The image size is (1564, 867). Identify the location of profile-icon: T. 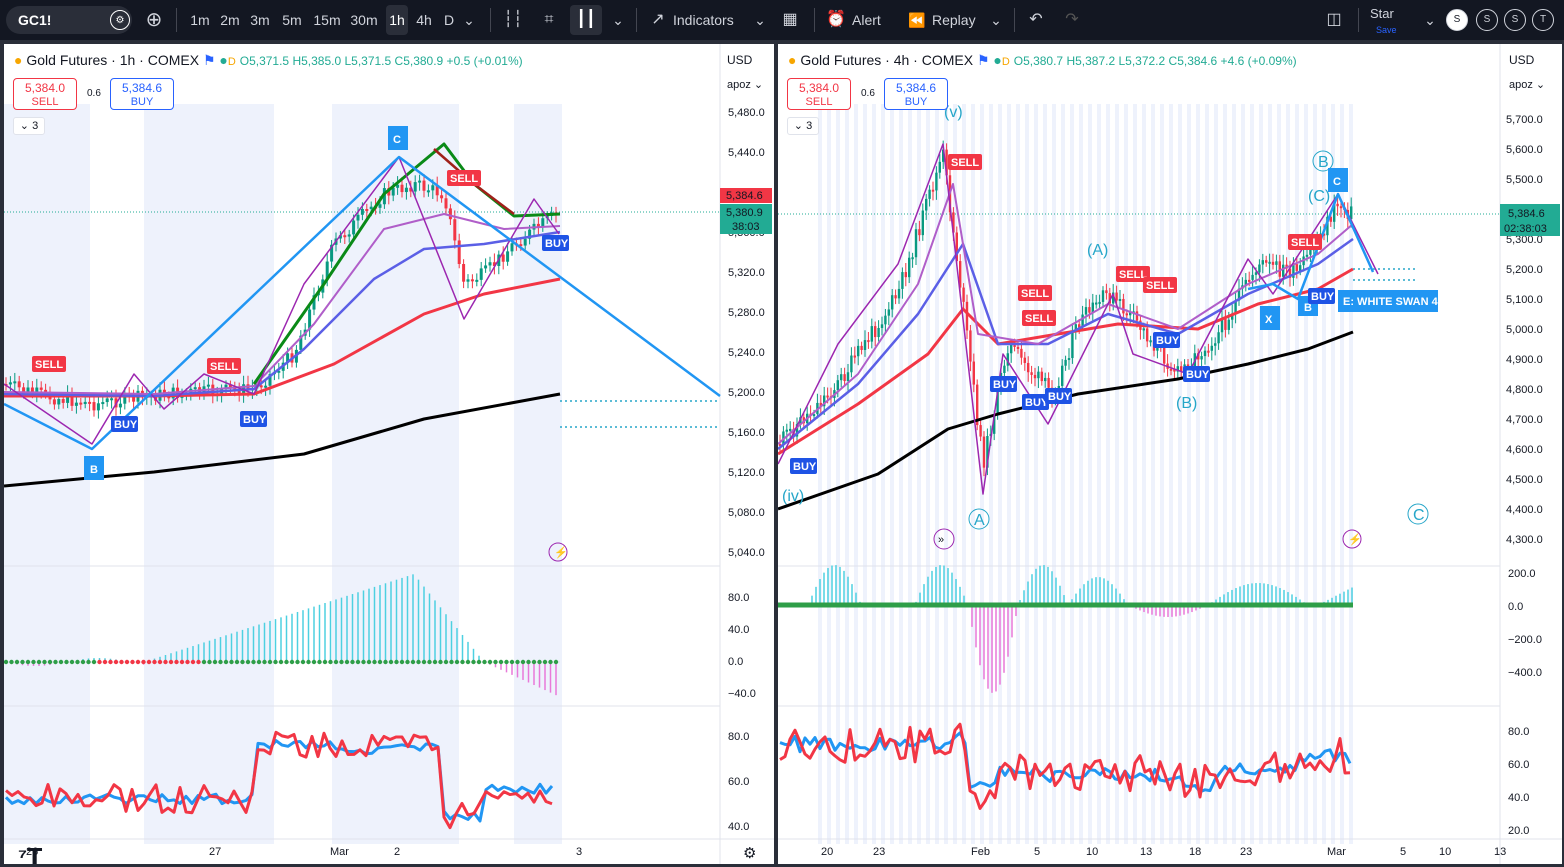
(1543, 20).